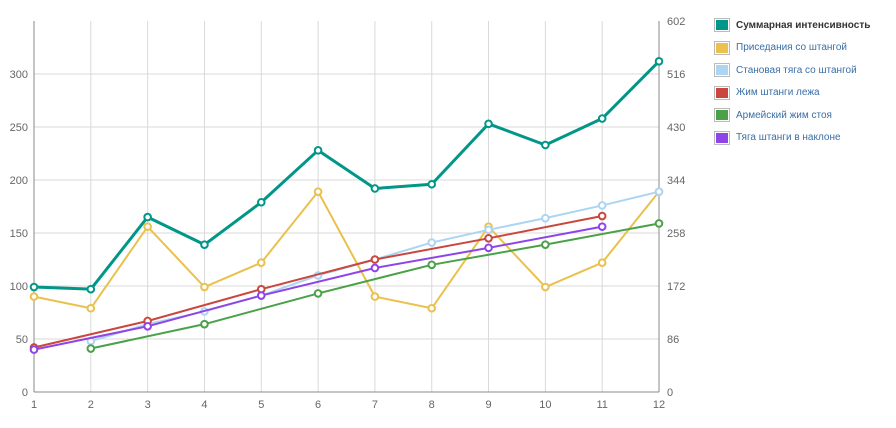 Image resolution: width=896 pixels, height=428 pixels. Describe the element at coordinates (19, 181) in the screenshot. I see `y-left-tick-label: 200` at that location.